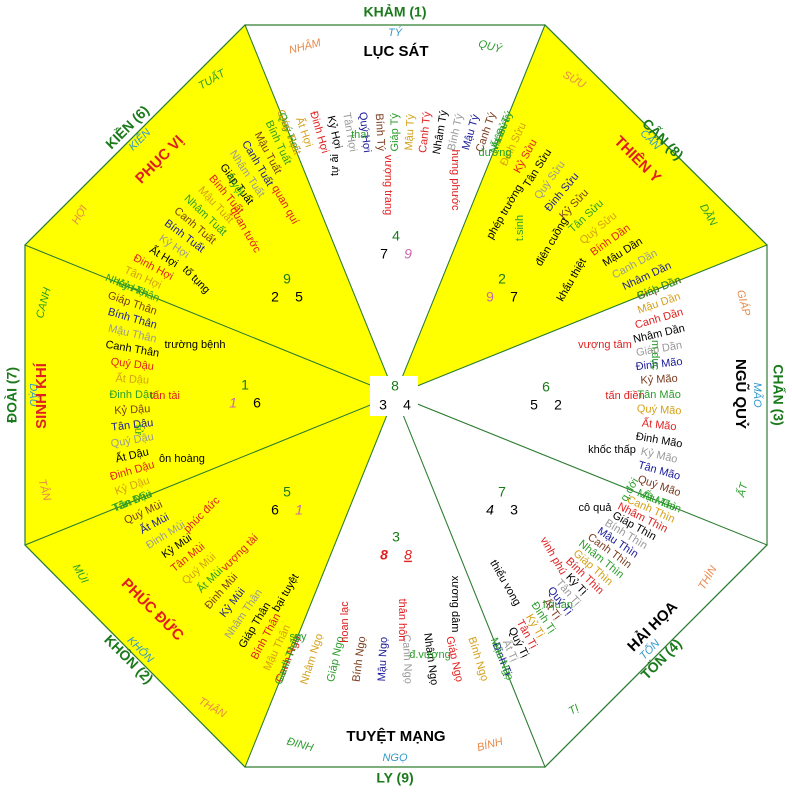 The height and width of the screenshot is (792, 792). Describe the element at coordinates (275, 297) in the screenshot. I see `flying-star-left: 2` at that location.